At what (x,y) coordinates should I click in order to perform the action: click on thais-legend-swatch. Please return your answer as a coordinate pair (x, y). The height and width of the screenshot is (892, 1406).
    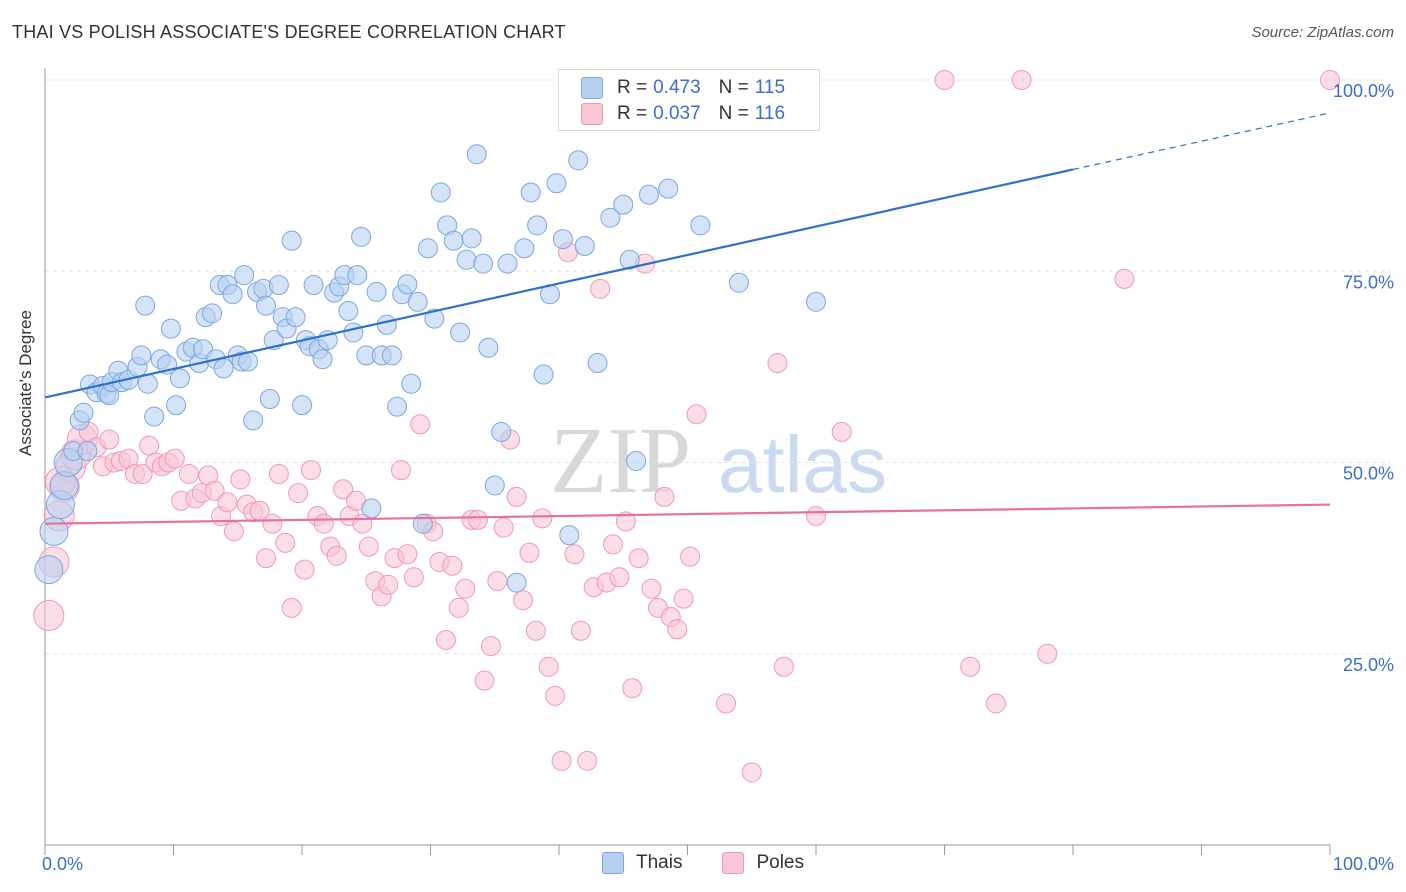
    Looking at the image, I should click on (613, 863).